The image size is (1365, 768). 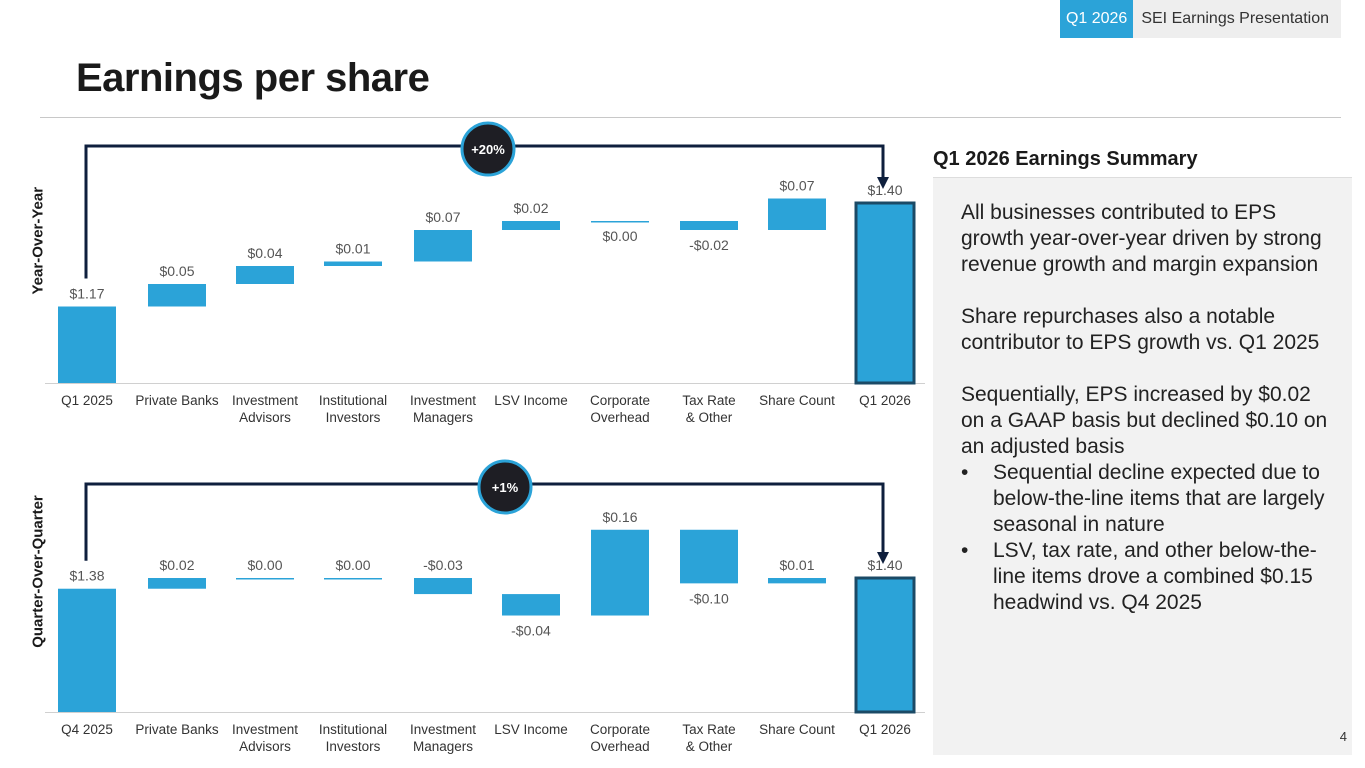 I want to click on page-number: 4, so click(x=1343, y=736).